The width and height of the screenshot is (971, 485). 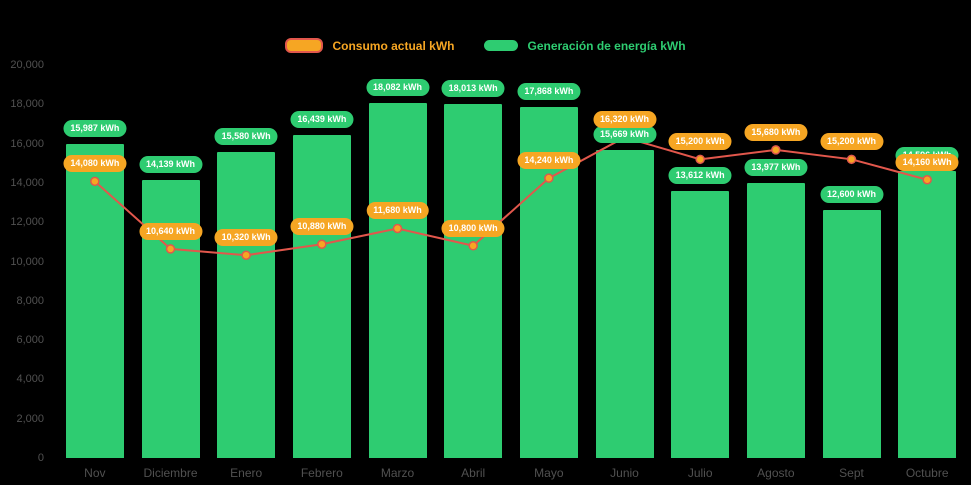 I want to click on y-axis-tick-label: 2,000, so click(x=30, y=418).